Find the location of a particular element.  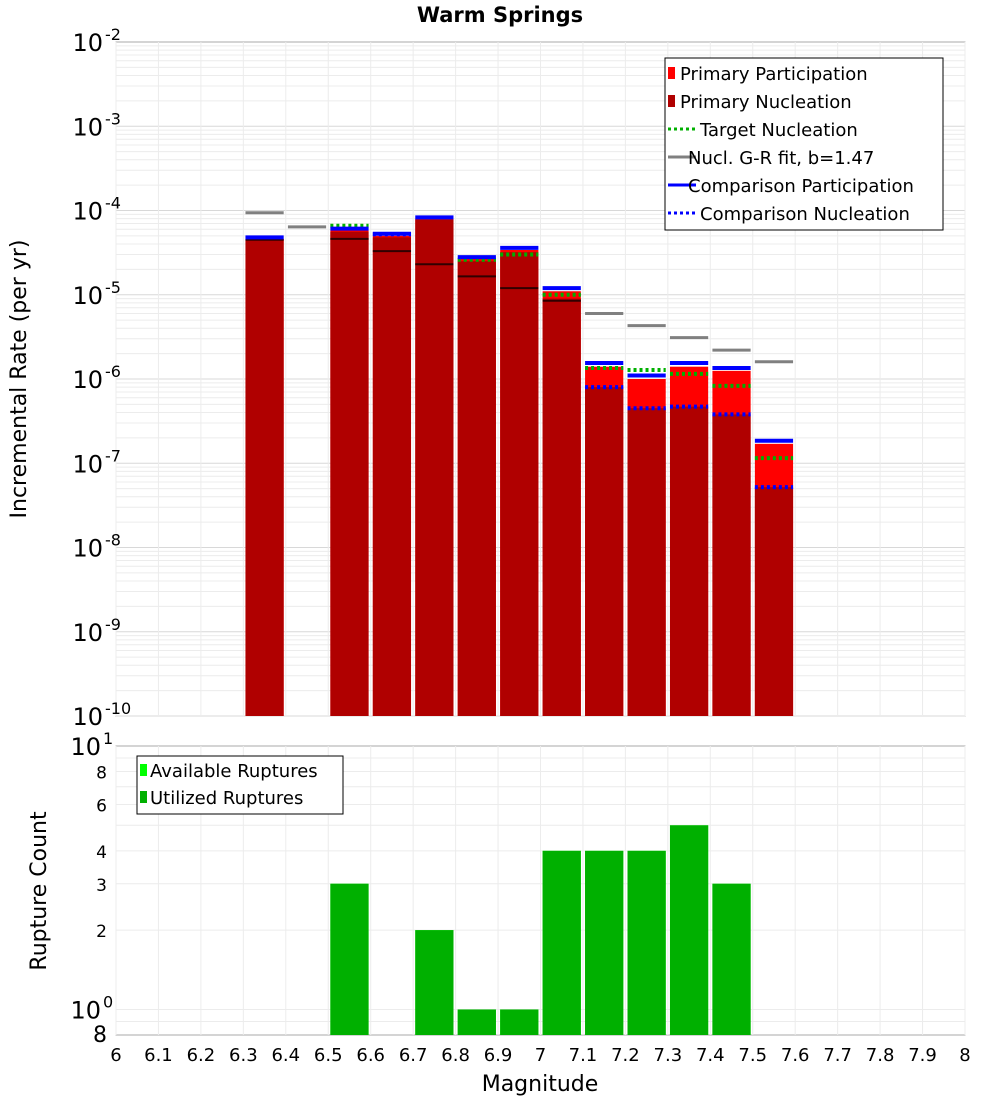

rate-plot-lines is located at coordinates (519, 350).